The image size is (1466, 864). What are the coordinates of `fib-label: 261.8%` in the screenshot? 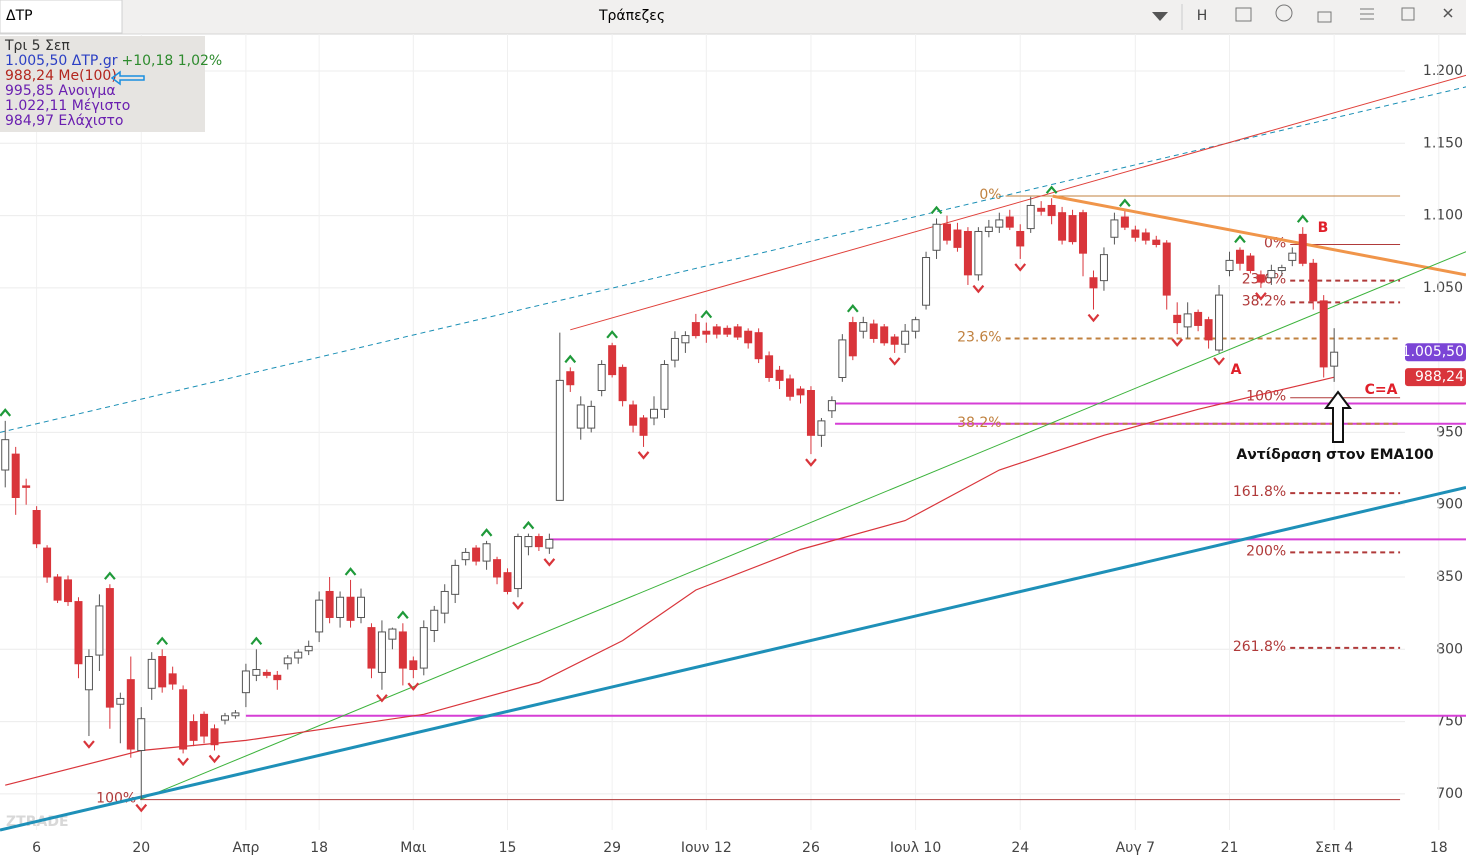 It's located at (1259, 647).